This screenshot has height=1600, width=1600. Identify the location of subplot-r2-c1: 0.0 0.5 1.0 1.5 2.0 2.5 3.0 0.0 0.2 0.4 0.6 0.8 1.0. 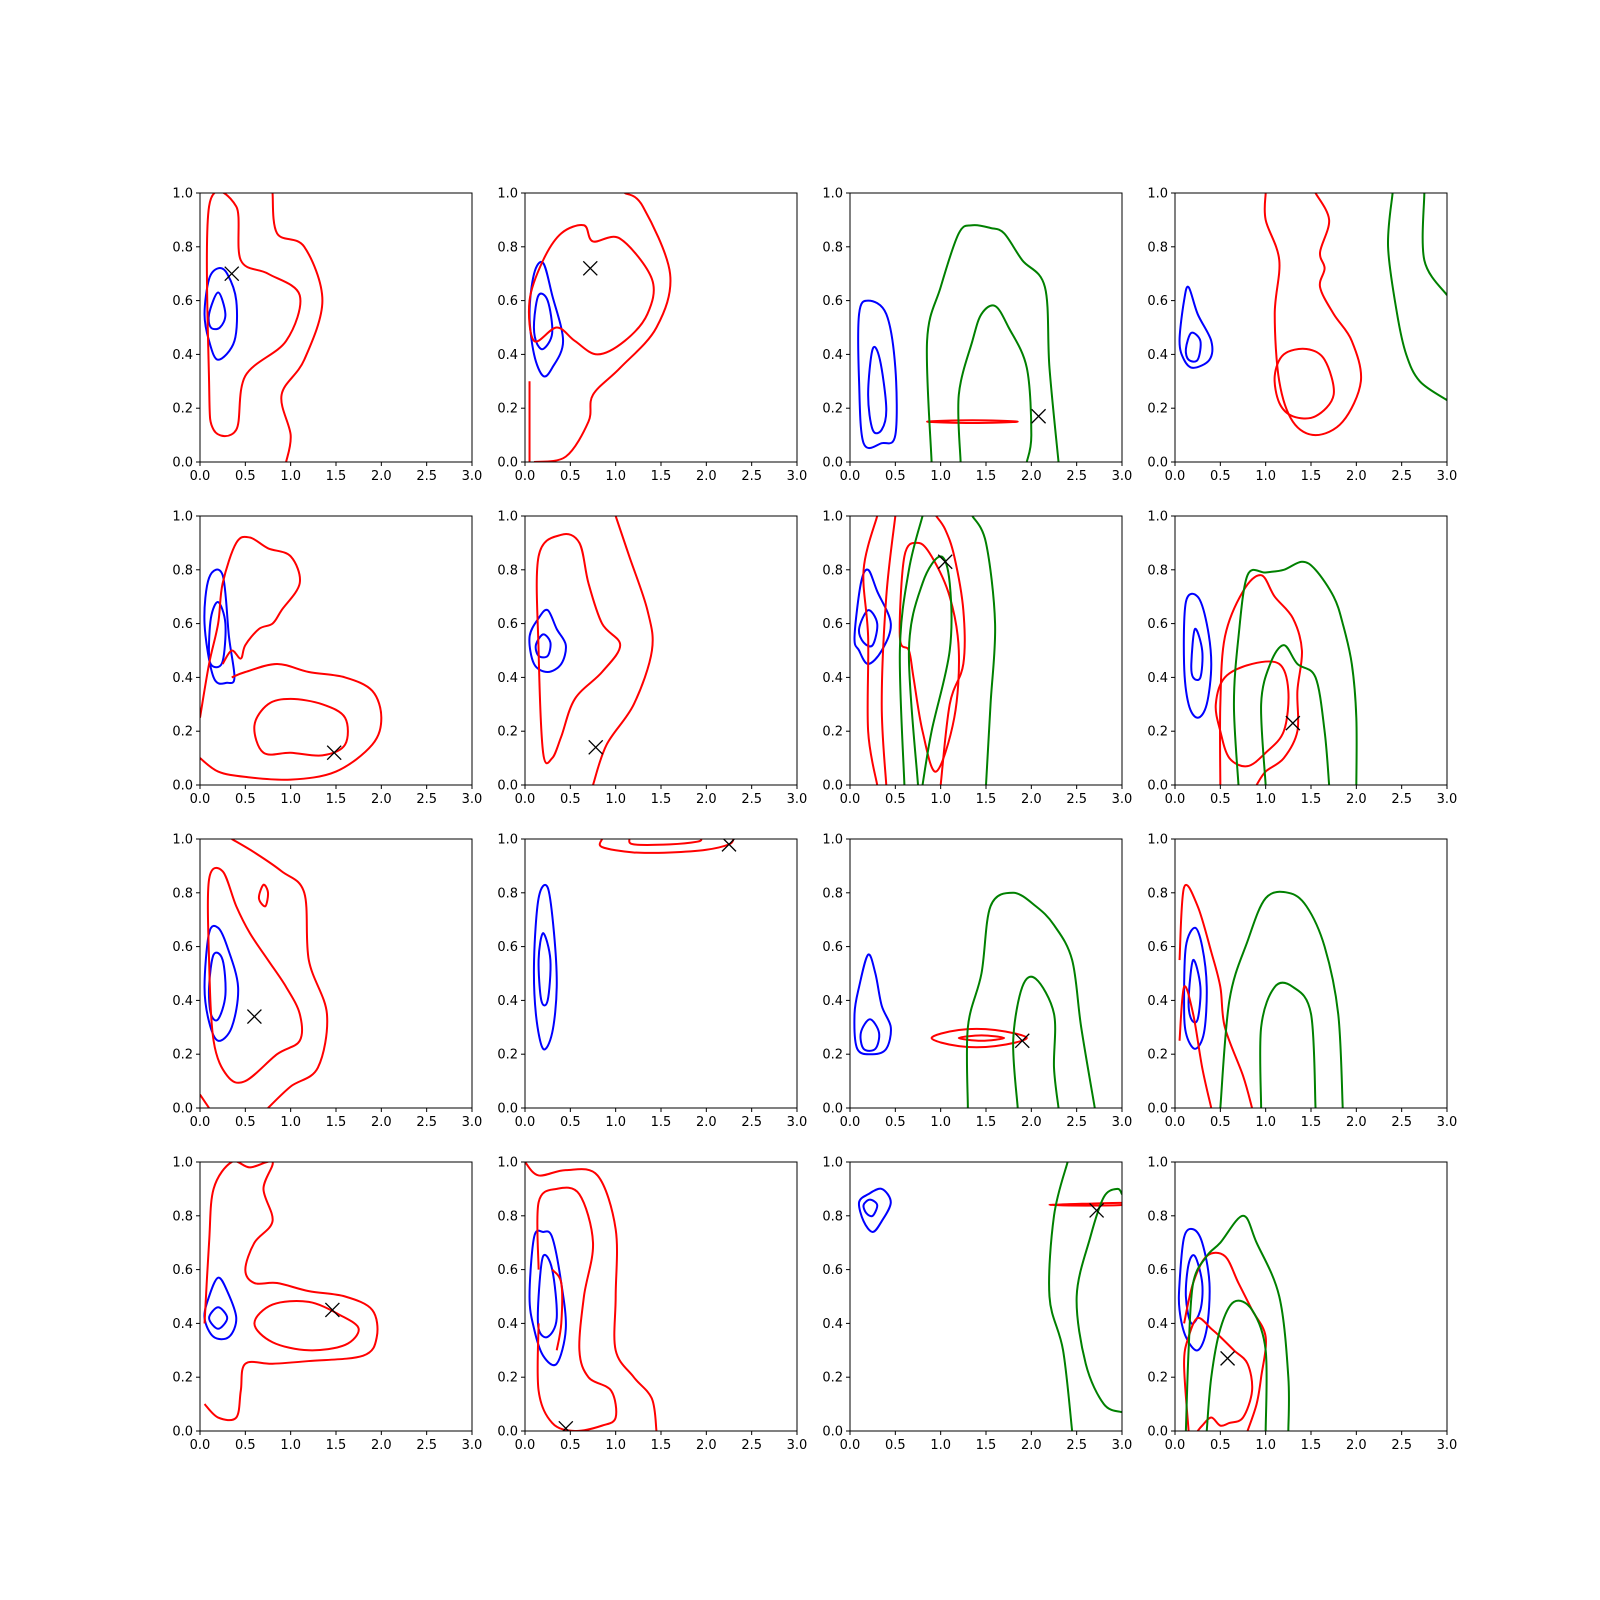
(327, 659).